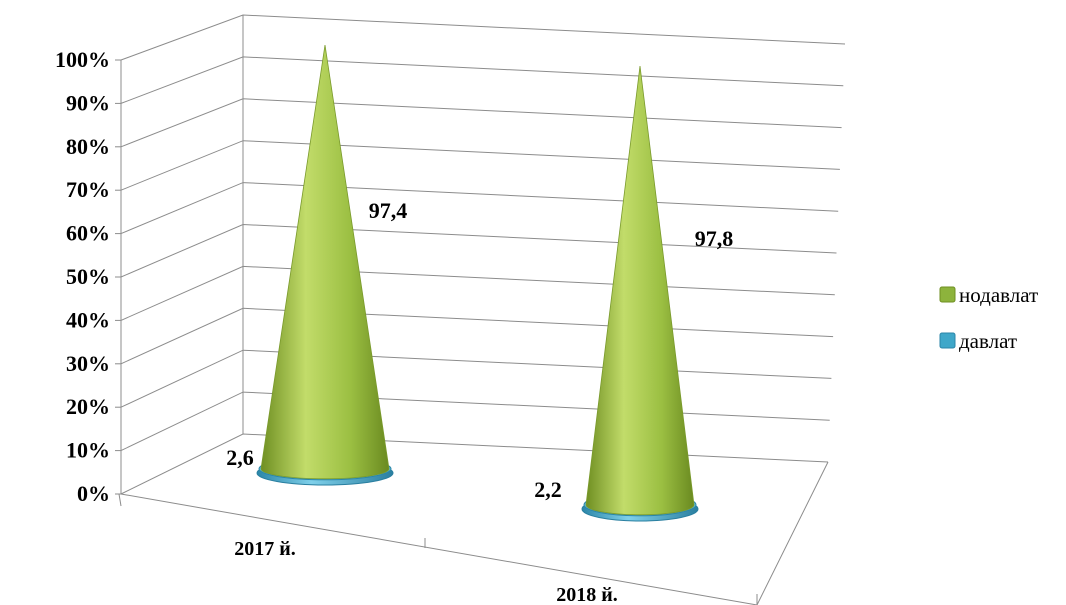 The height and width of the screenshot is (605, 1066). What do you see at coordinates (947, 294) in the screenshot?
I see `legend-swatch-nodavlat` at bounding box center [947, 294].